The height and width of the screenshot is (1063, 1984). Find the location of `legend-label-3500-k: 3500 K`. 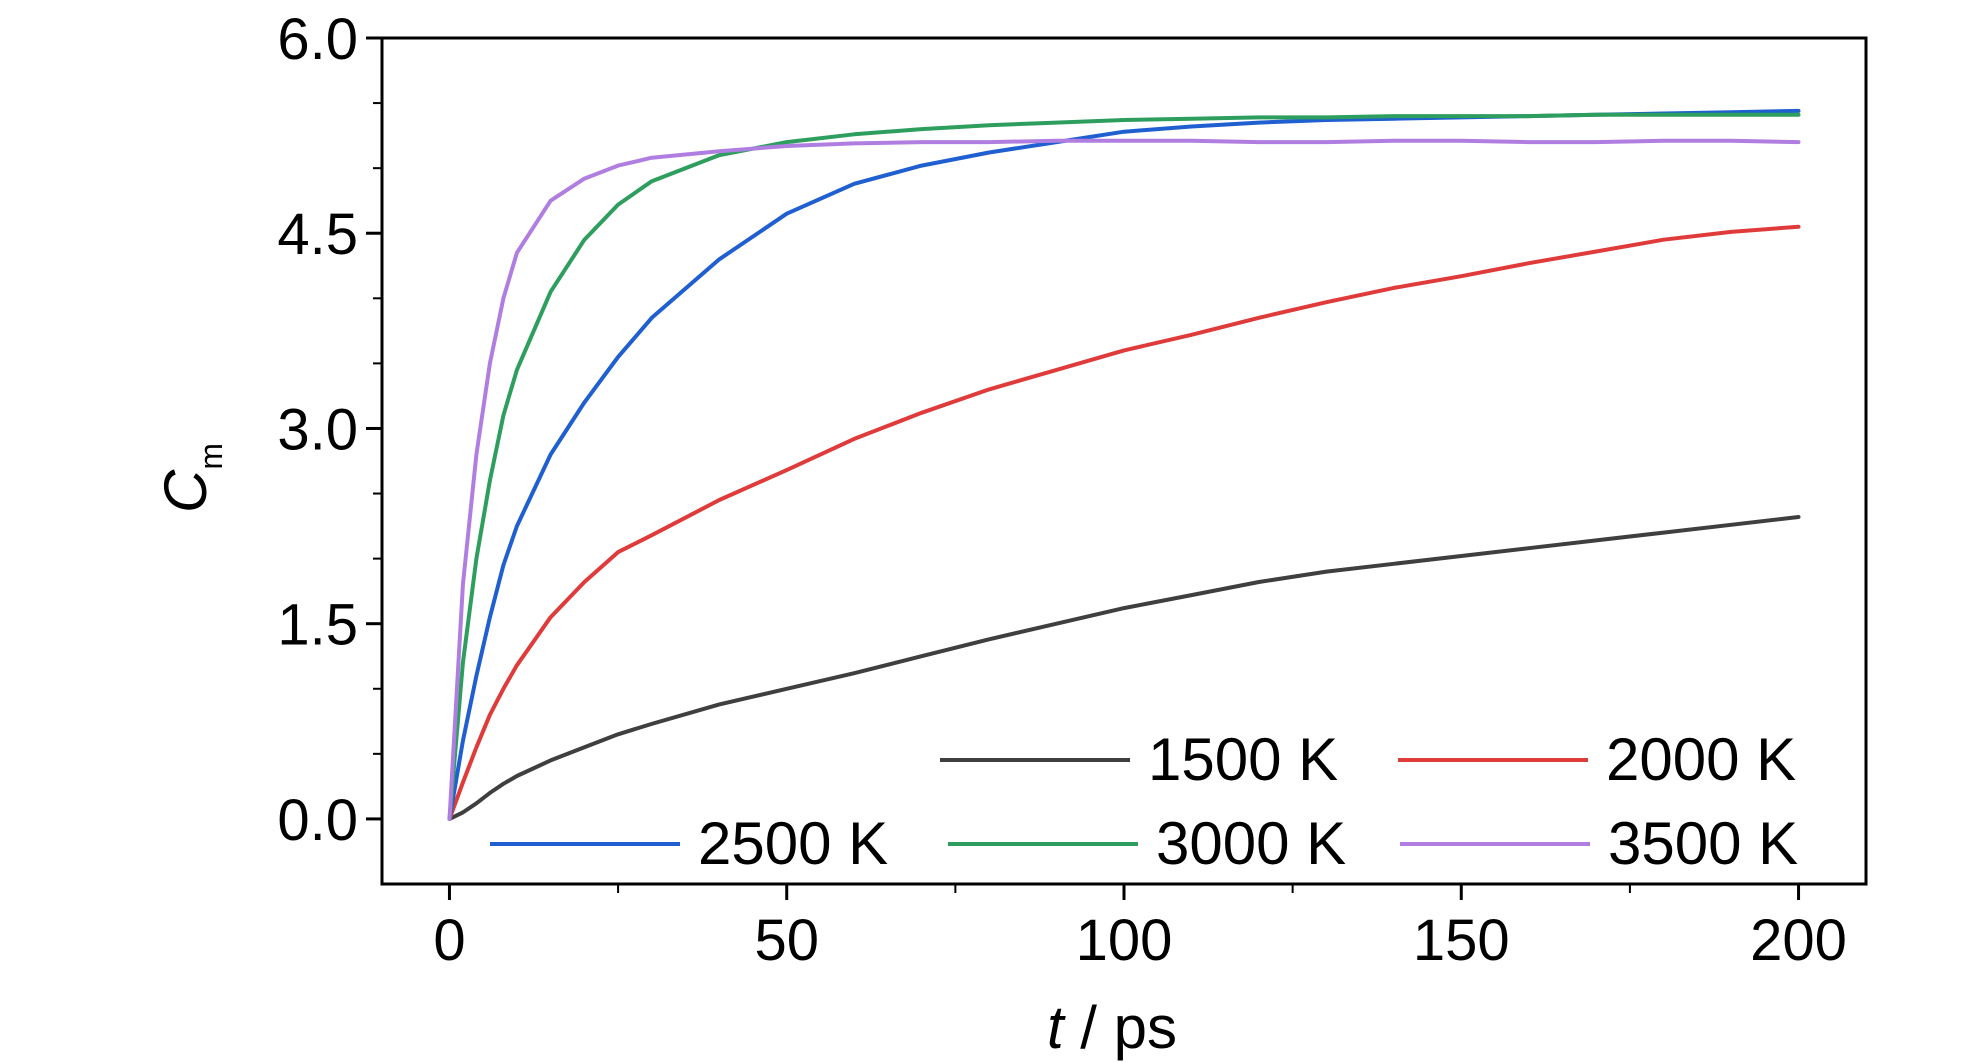

legend-label-3500-k: 3500 K is located at coordinates (1703, 843).